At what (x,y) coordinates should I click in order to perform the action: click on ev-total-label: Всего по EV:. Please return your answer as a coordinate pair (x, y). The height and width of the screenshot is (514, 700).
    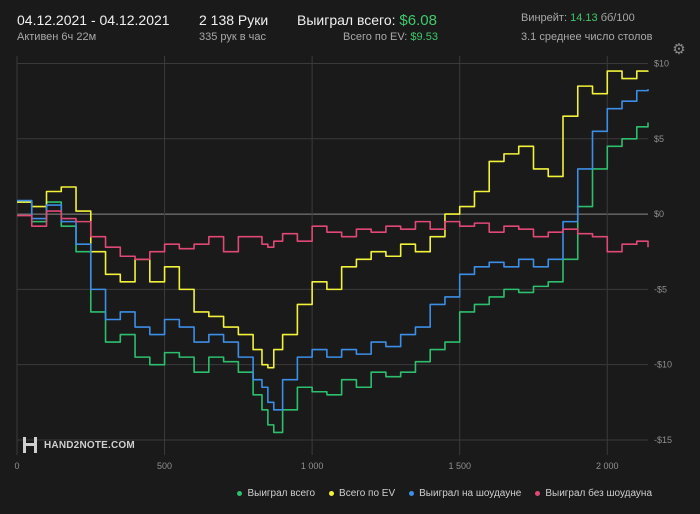
    Looking at the image, I should click on (375, 37).